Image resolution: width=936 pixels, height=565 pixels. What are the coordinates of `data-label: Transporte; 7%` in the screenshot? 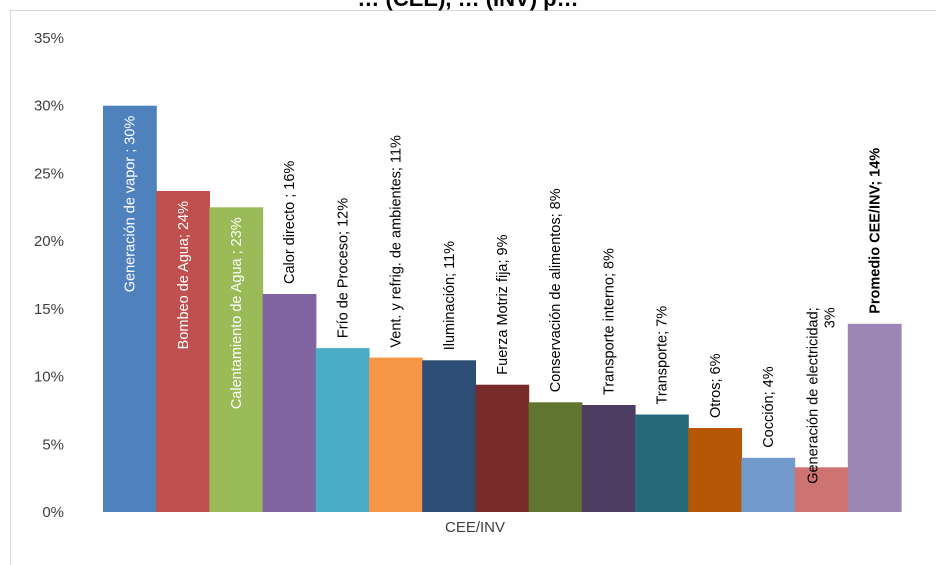 It's located at (663, 355).